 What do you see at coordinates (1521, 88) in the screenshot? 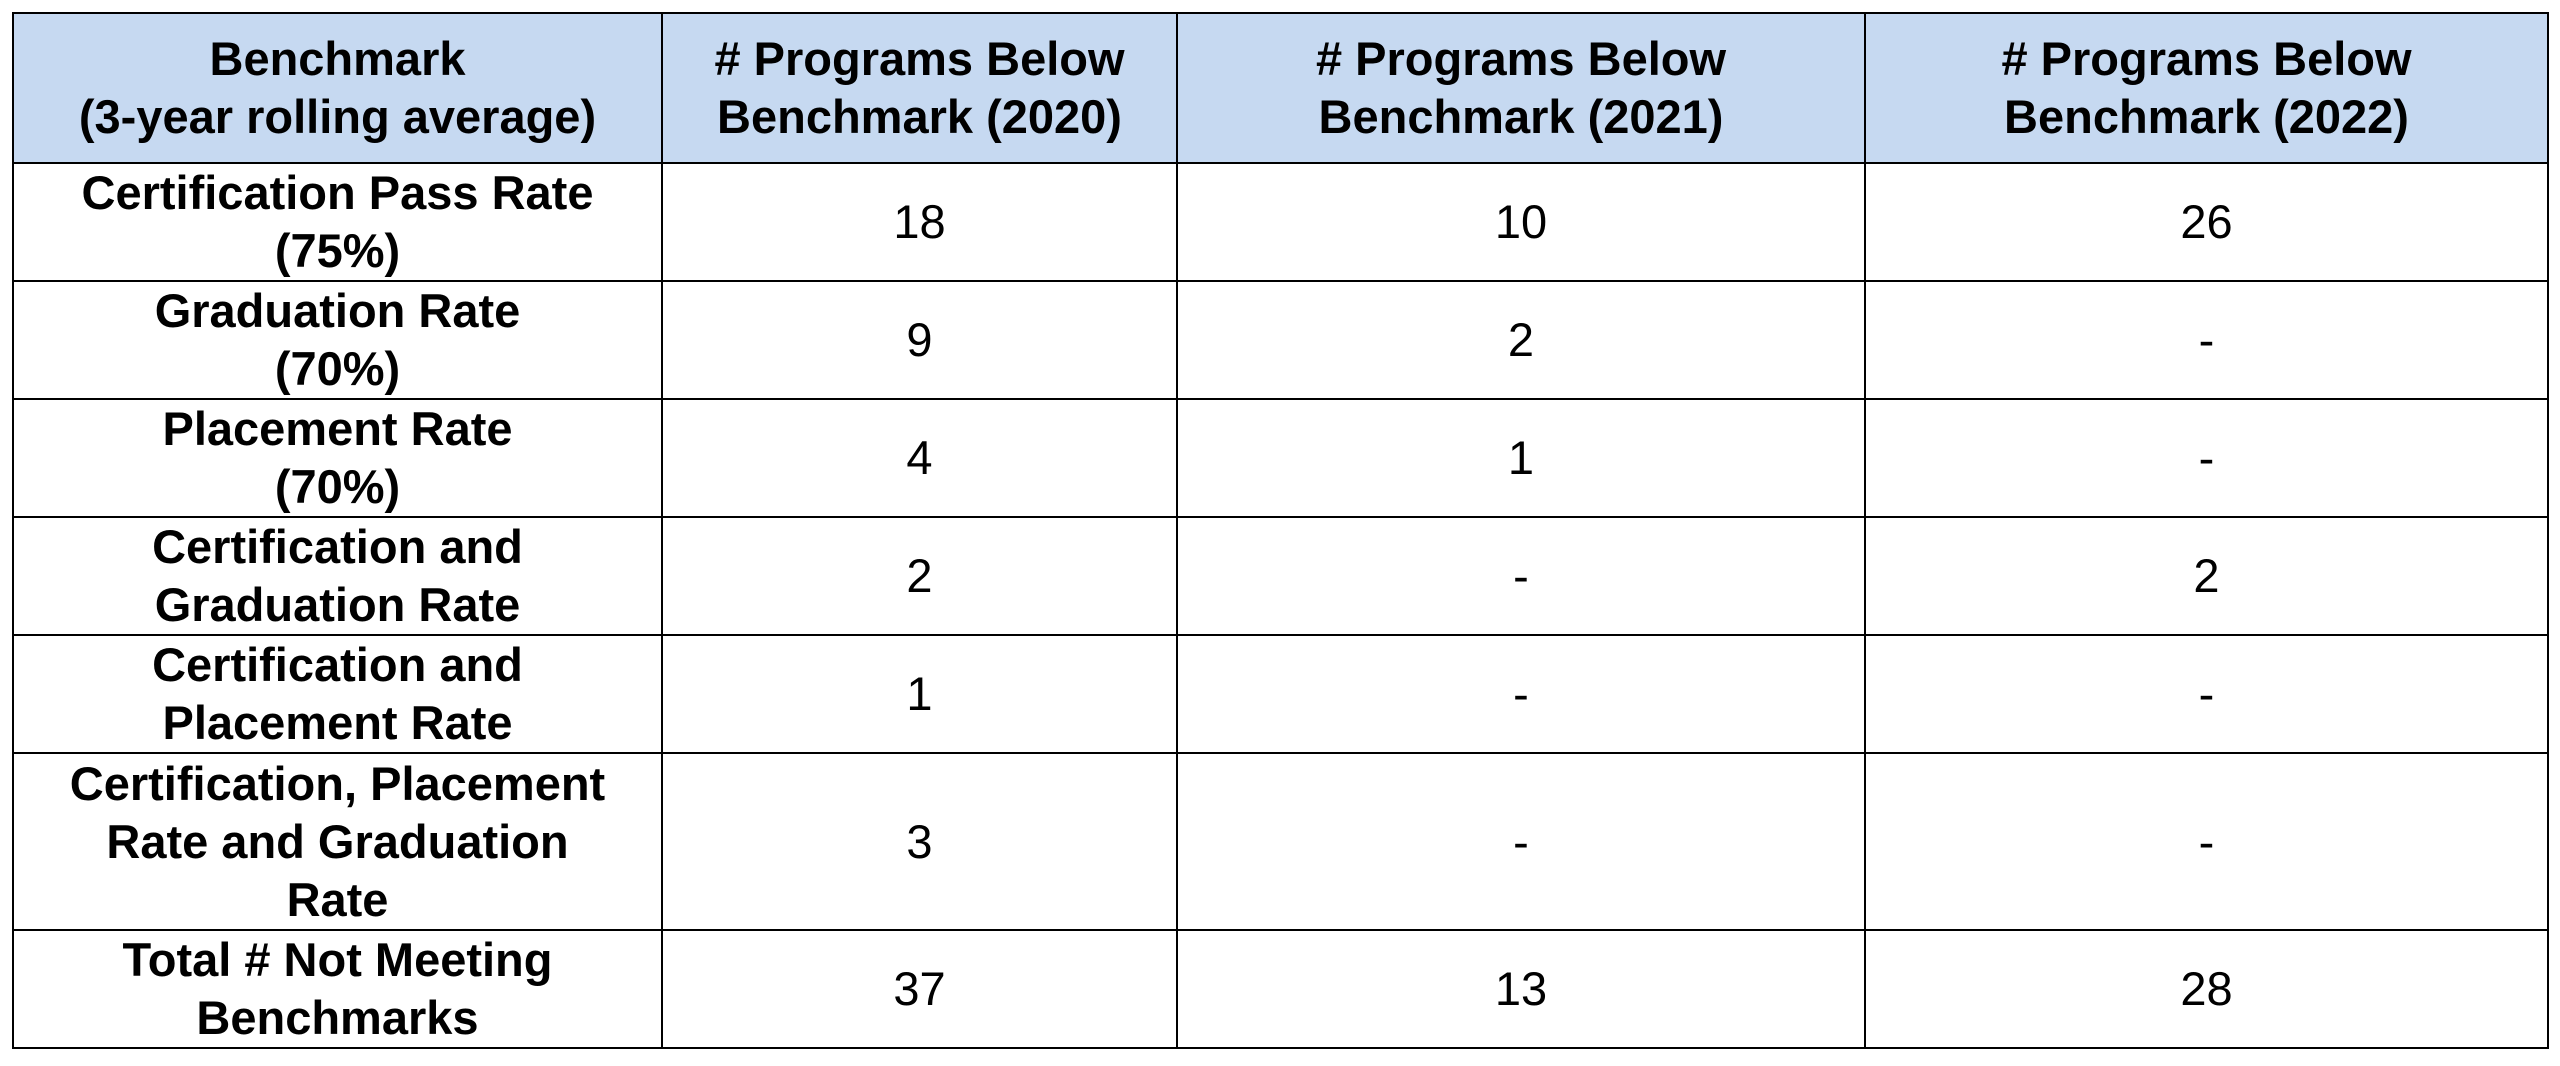
I see `header-2021: # Programs Below Benchmark (2021)` at bounding box center [1521, 88].